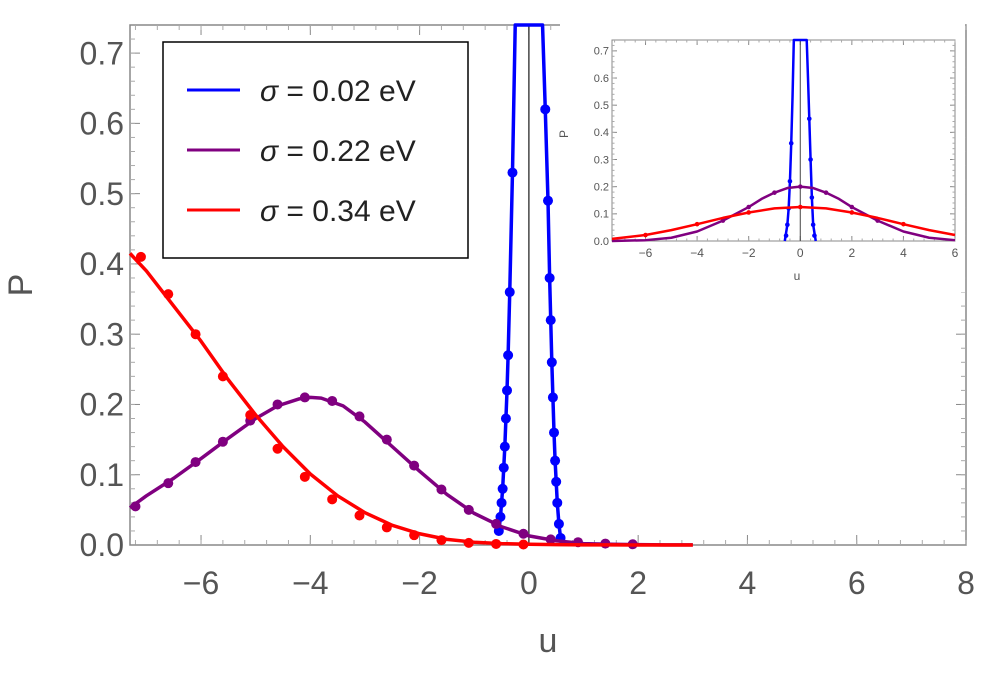  Describe the element at coordinates (797, 276) in the screenshot. I see `inset-x-axis-title: u` at that location.